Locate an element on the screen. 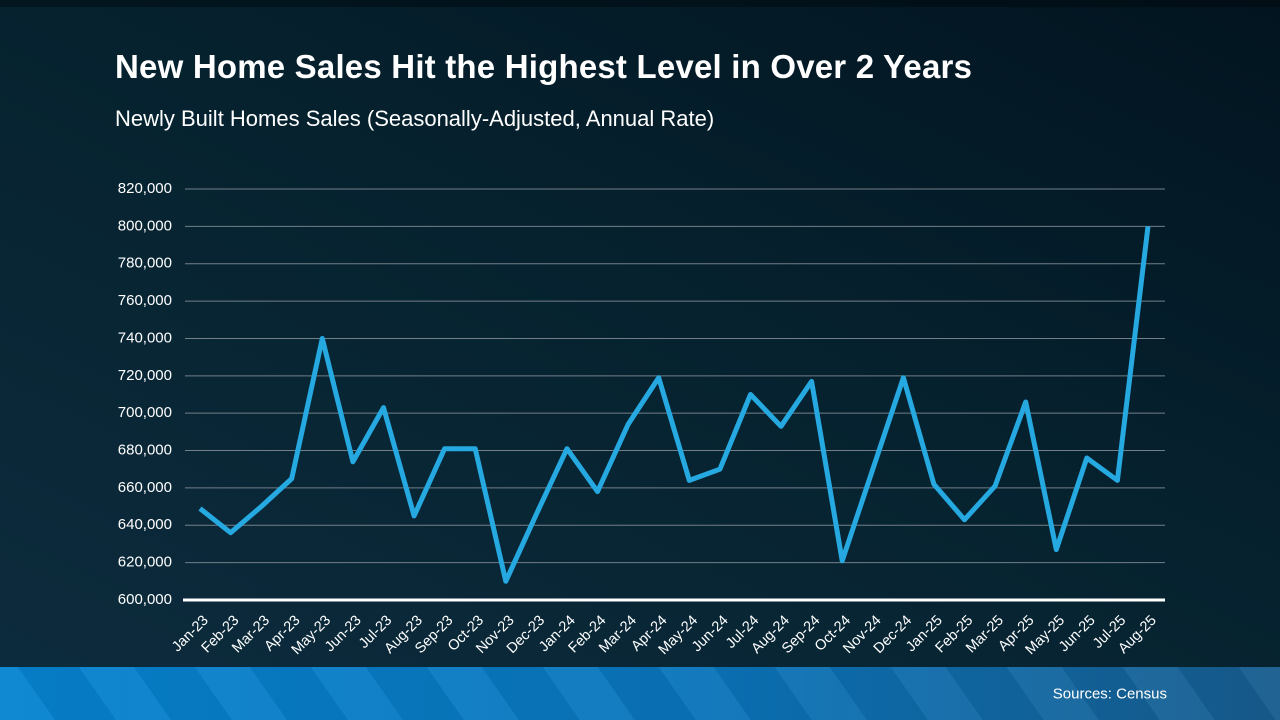 This screenshot has width=1280, height=720. x-tick-label: Jan-25 is located at coordinates (924, 634).